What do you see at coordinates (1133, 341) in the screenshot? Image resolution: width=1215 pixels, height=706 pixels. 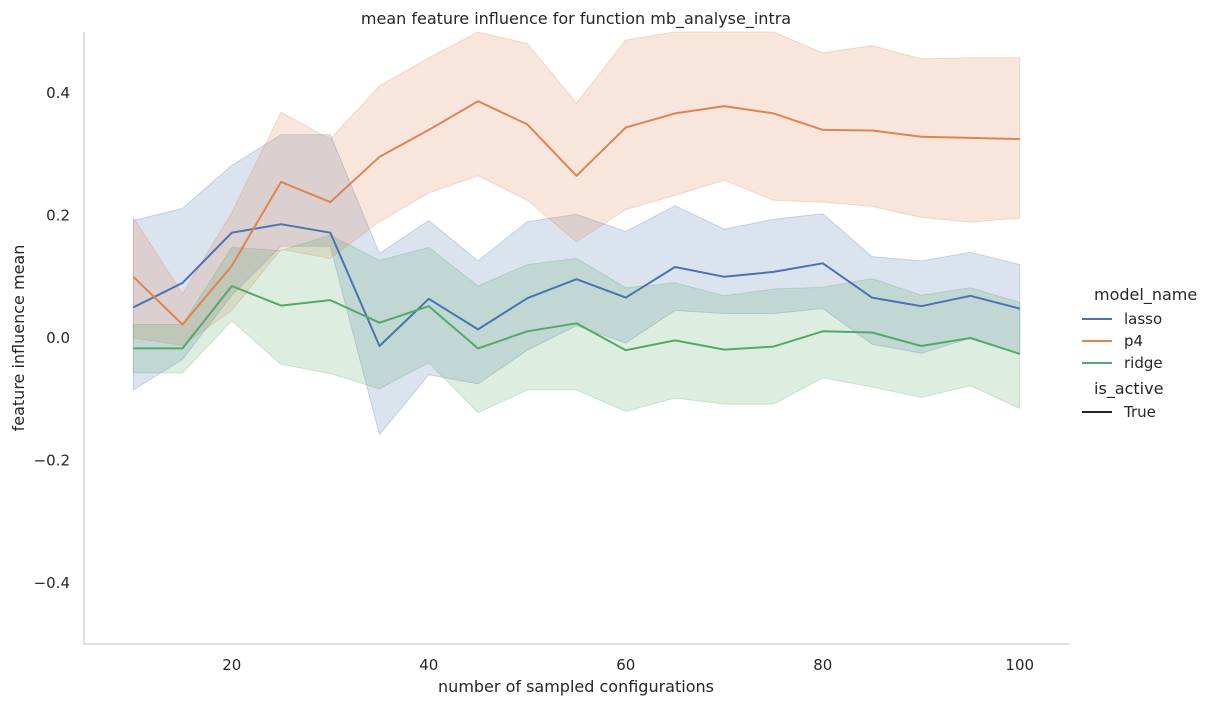 I see `legend-label-p4: p4` at bounding box center [1133, 341].